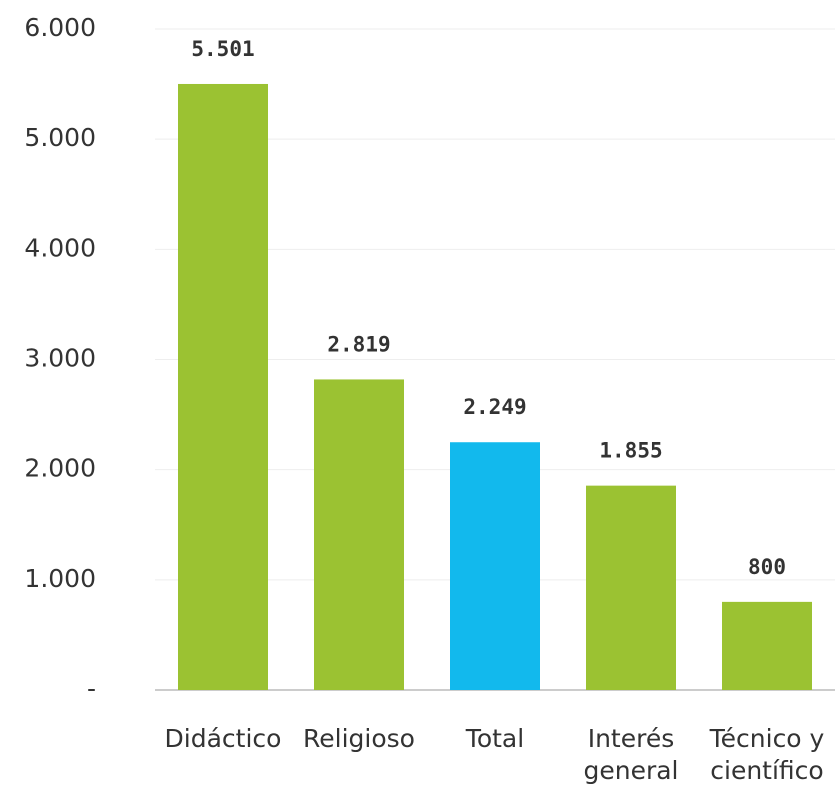  What do you see at coordinates (631, 738) in the screenshot?
I see `x-tick-line: Interés` at bounding box center [631, 738].